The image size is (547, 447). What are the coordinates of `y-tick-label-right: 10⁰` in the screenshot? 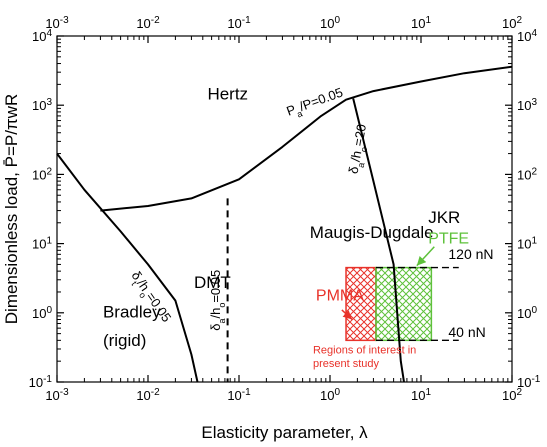 It's located at (527, 312).